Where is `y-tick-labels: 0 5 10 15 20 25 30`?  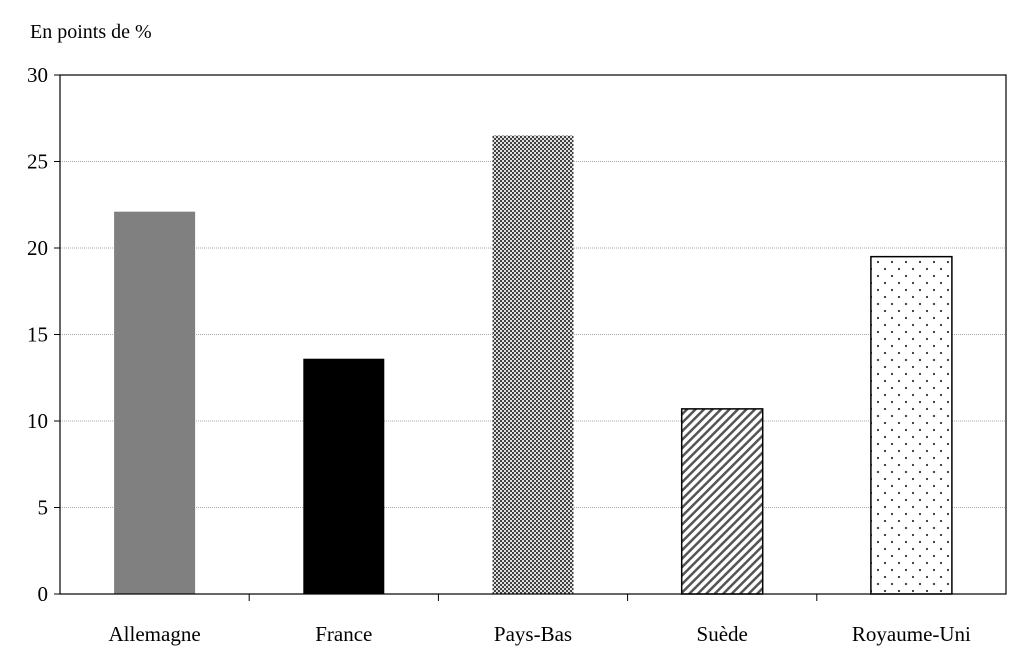
y-tick-labels: 0 5 10 15 20 25 30 is located at coordinates (37, 334).